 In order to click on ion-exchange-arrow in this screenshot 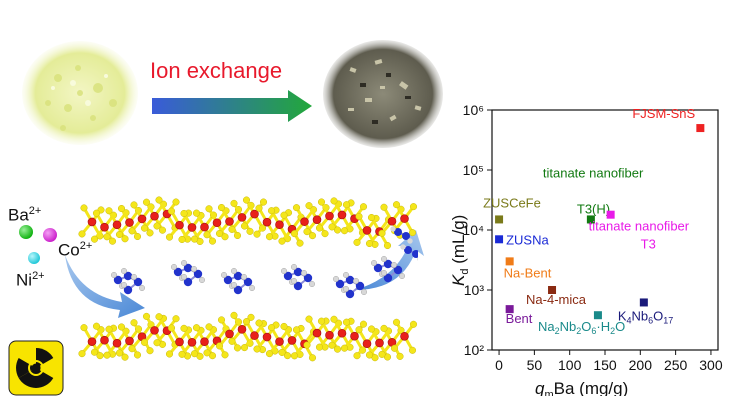, I will do `click(232, 106)`.